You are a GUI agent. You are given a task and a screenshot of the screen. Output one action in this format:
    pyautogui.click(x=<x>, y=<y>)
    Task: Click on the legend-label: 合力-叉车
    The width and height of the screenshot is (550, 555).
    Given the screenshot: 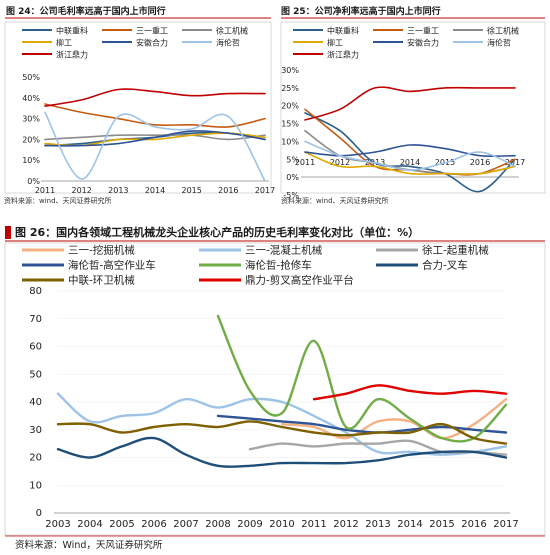 What is the action you would take?
    pyautogui.click(x=445, y=265)
    